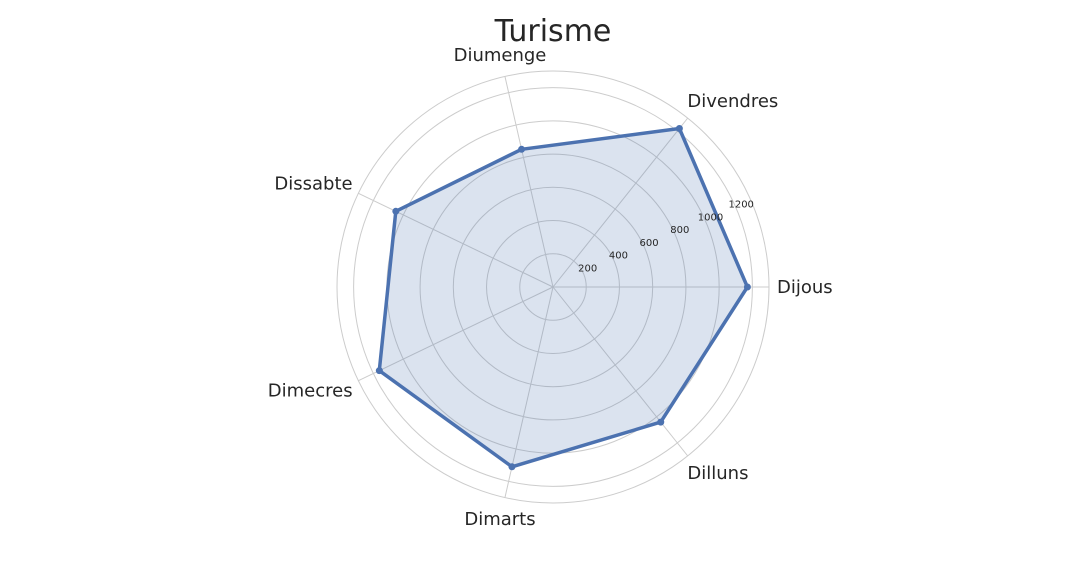 Image resolution: width=1080 pixels, height=576 pixels. I want to click on radial-tick-label: 600, so click(649, 243).